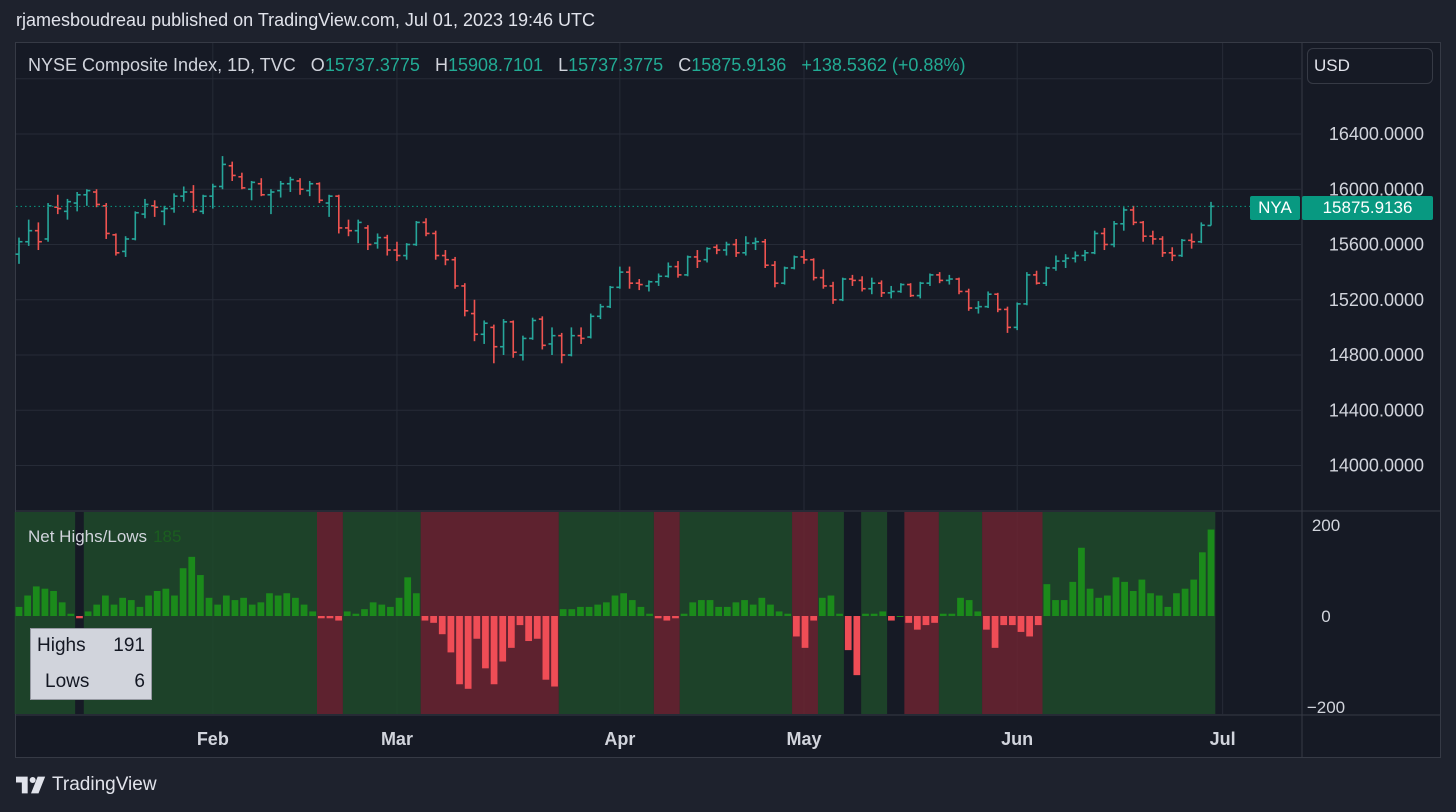 This screenshot has height=812, width=1456. Describe the element at coordinates (1370, 66) in the screenshot. I see `currency-selector: USD` at that location.